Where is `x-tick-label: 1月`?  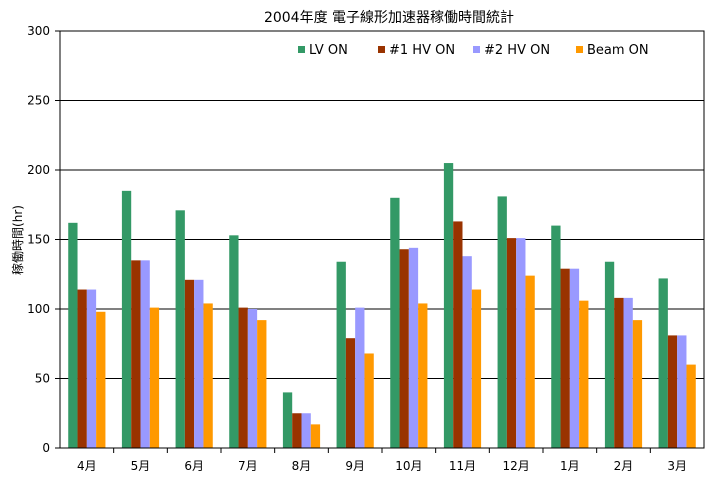
x-tick-label: 1月 is located at coordinates (570, 466).